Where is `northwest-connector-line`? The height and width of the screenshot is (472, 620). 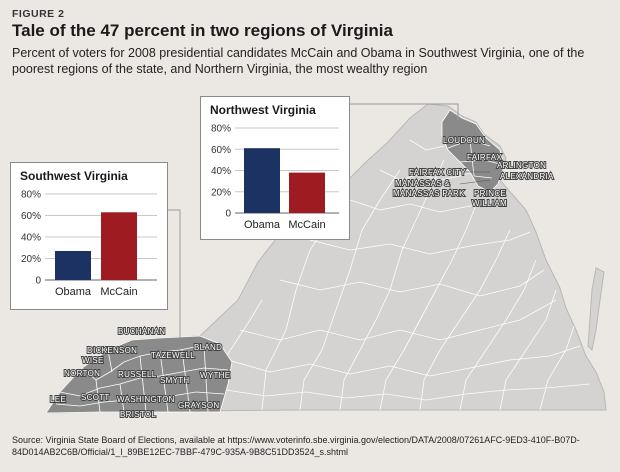
northwest-connector-line is located at coordinates (403, 111).